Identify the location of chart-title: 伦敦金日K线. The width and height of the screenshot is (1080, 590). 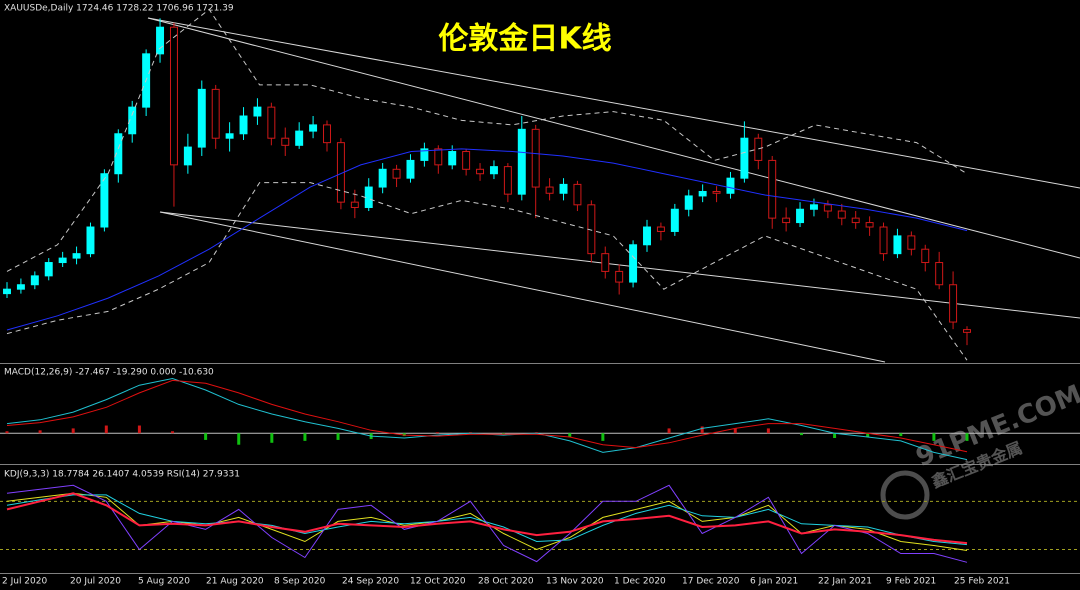
(524, 39).